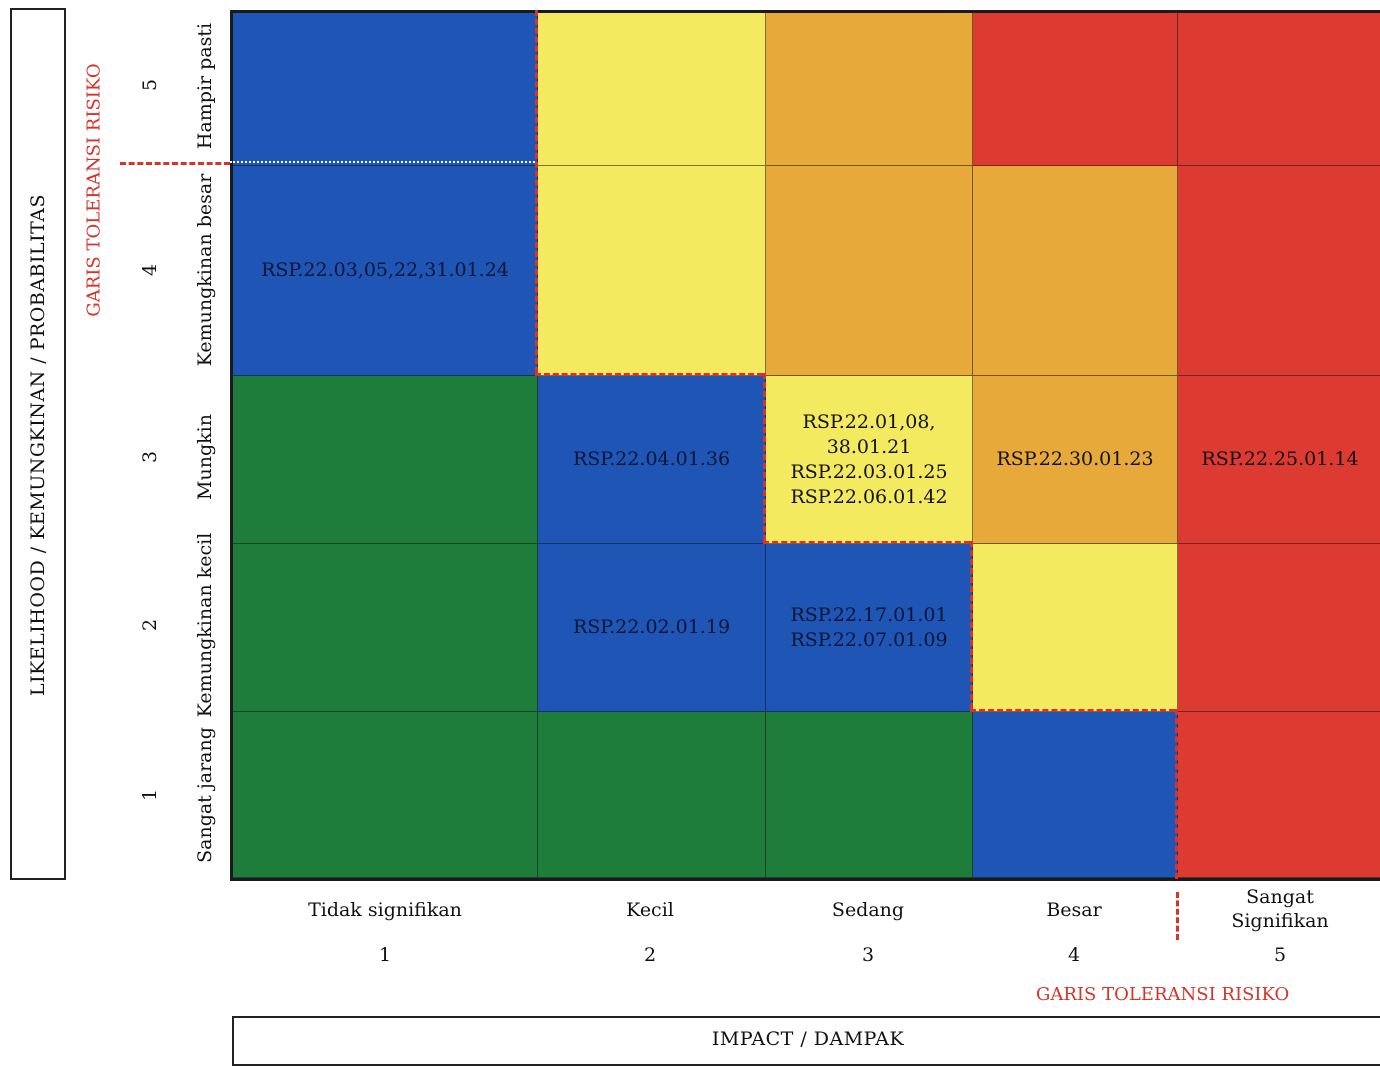 The width and height of the screenshot is (1380, 1066). I want to click on cell-r2-c2: RSP.22.02.01.19, so click(652, 628).